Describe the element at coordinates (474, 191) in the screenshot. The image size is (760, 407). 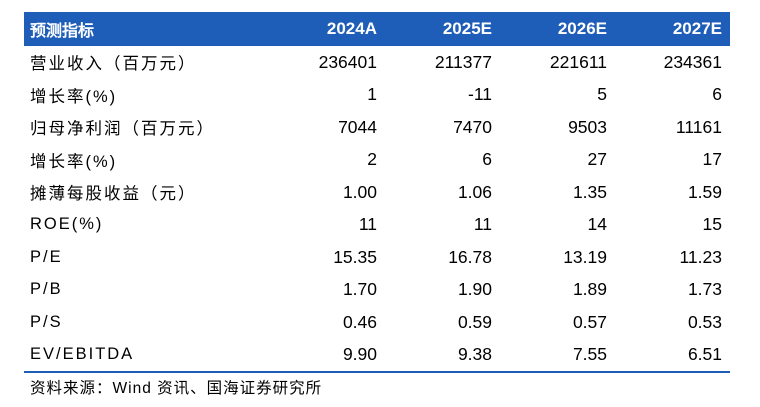
I see `table-cell: 1.06` at that location.